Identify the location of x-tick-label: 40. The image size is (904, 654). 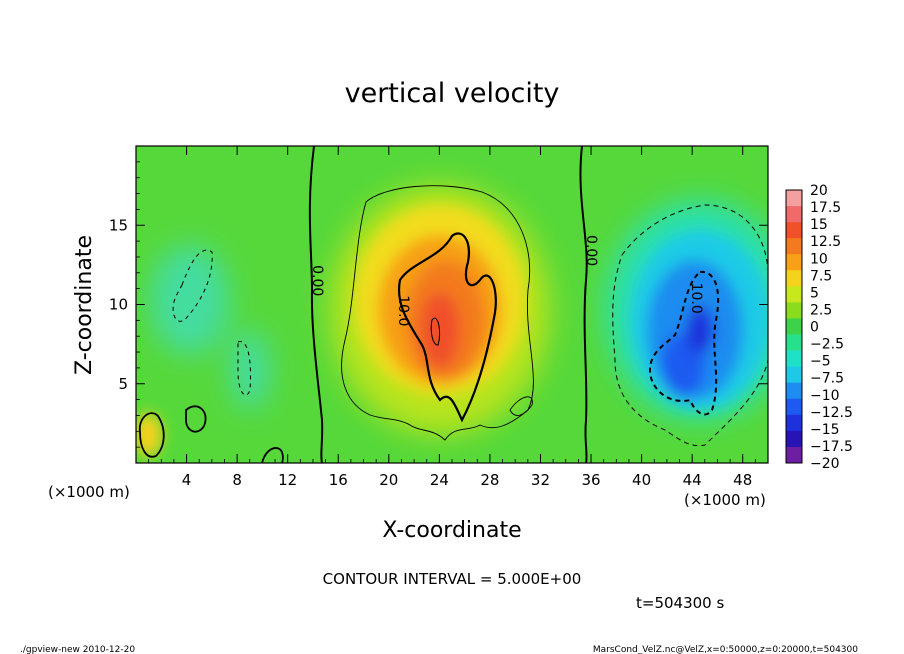
(641, 480).